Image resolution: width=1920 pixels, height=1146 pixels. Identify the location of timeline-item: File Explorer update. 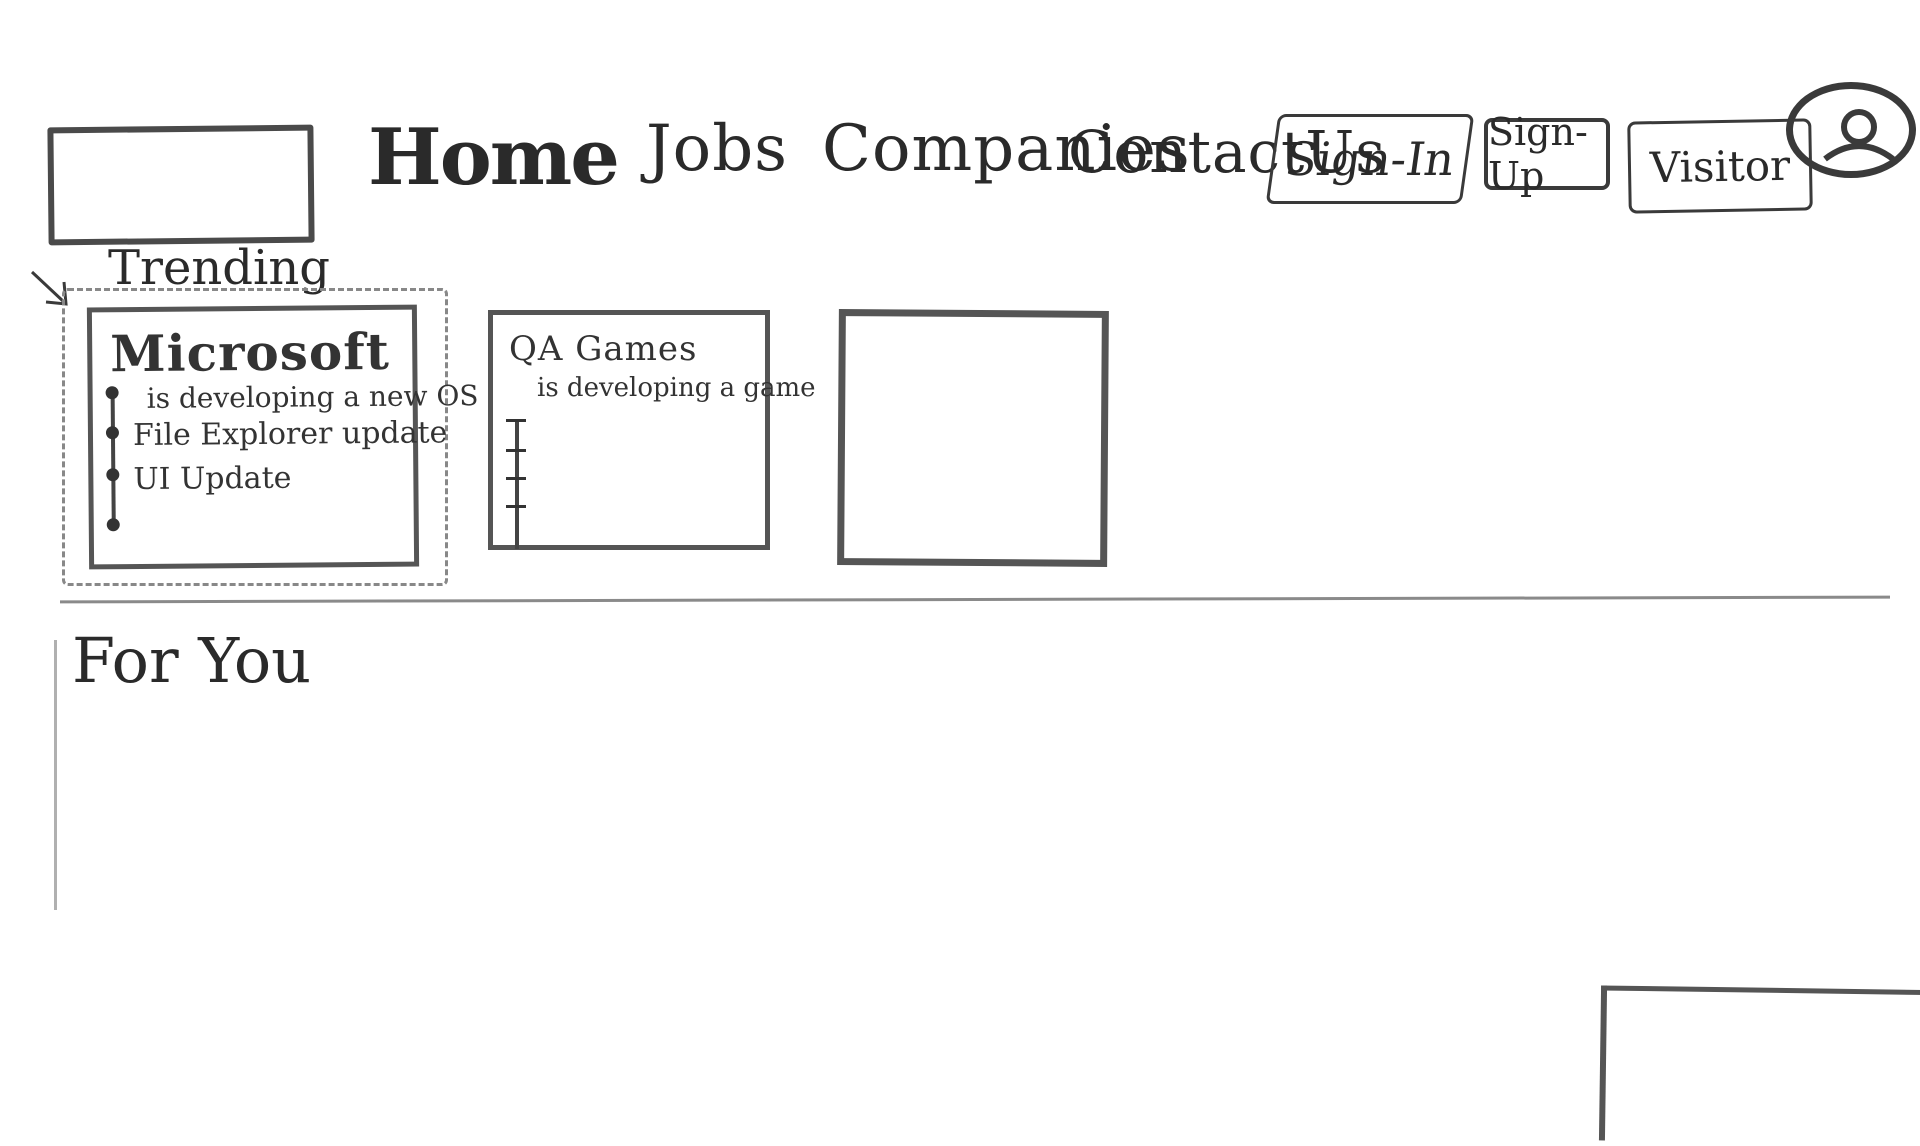
(290, 434).